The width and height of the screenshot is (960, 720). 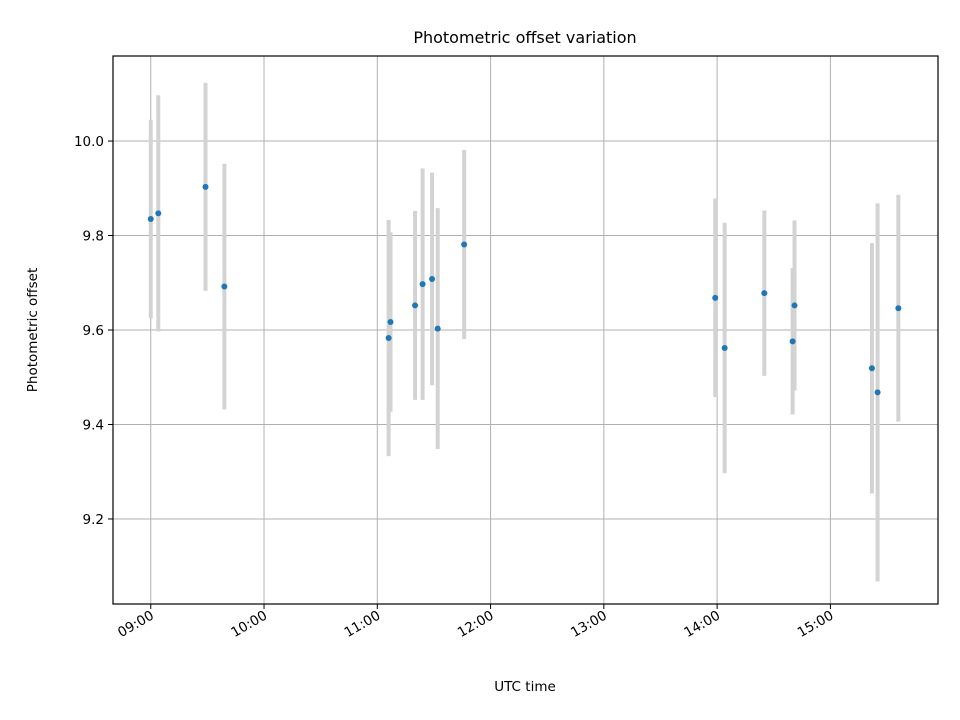 I want to click on y-tick-label: 9.2, so click(x=93, y=520).